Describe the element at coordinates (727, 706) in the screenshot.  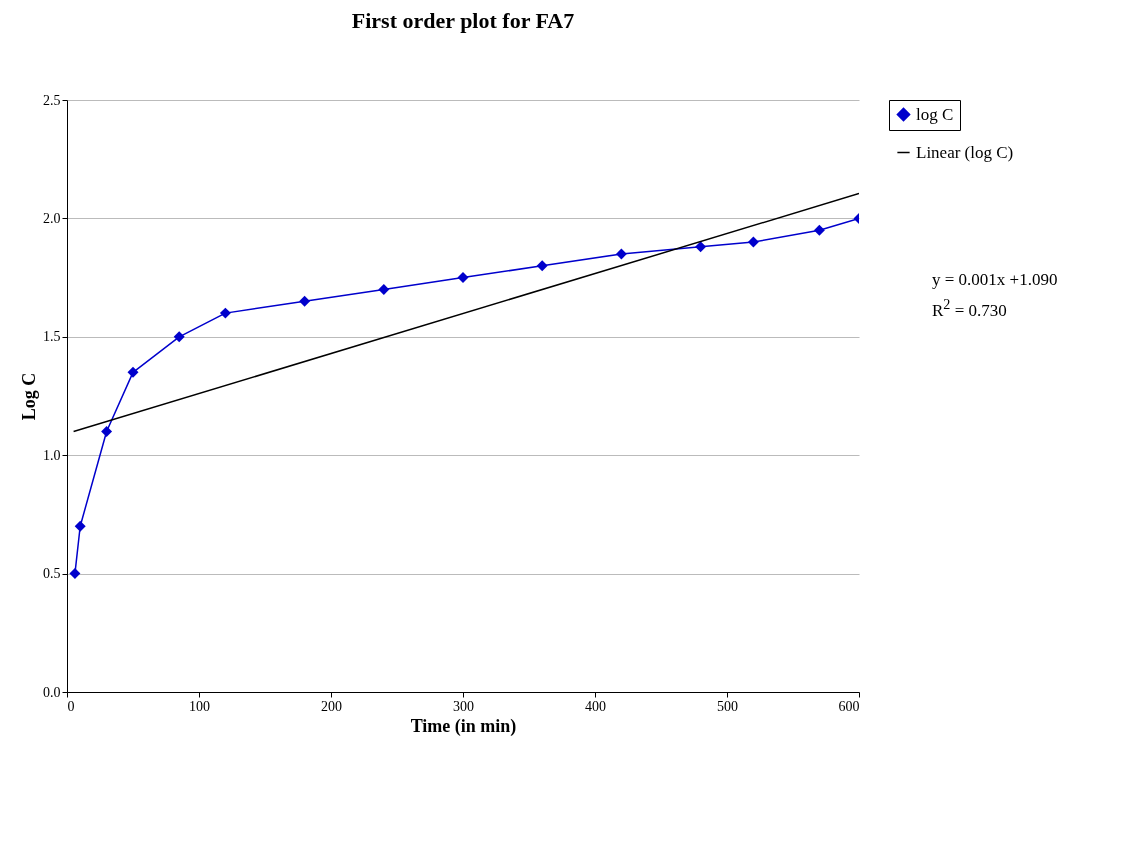
I see `x-tick-label: 500` at that location.